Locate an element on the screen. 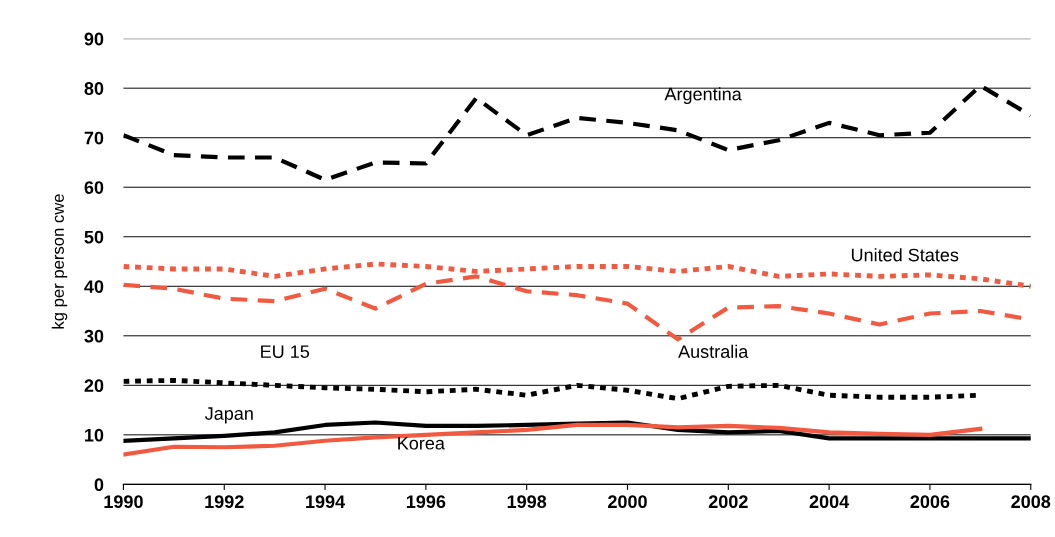 The image size is (1055, 537). series-label: Japan is located at coordinates (228, 415).